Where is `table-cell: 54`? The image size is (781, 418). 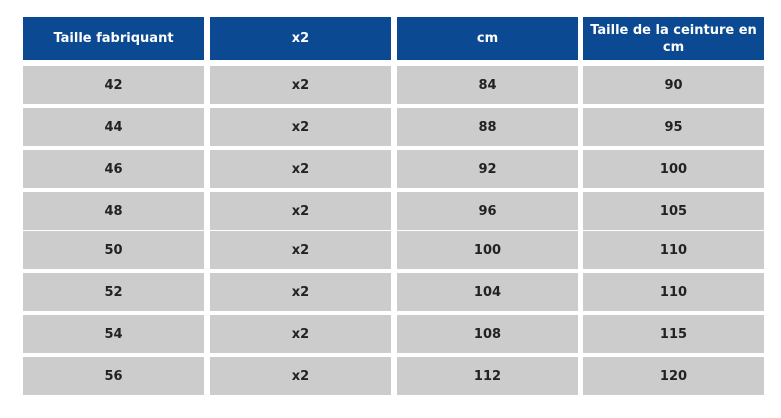 table-cell: 54 is located at coordinates (113, 334).